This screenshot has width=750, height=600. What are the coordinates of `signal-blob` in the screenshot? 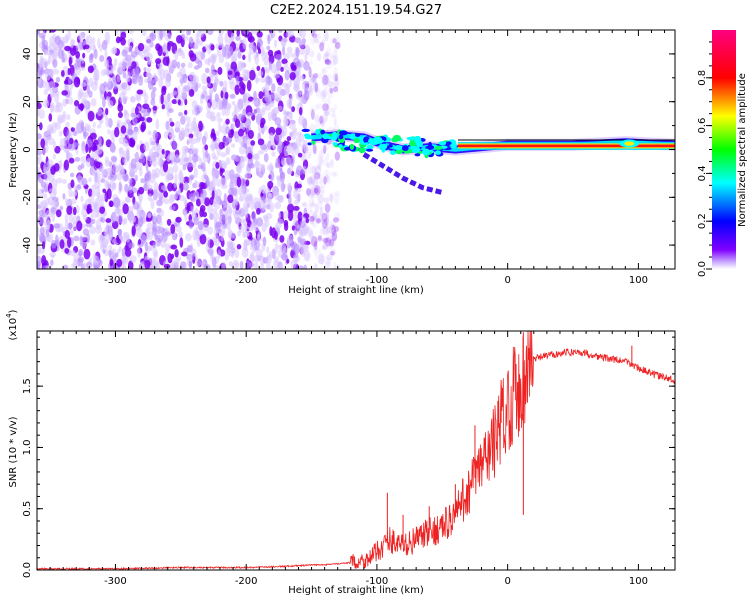 It's located at (313, 142).